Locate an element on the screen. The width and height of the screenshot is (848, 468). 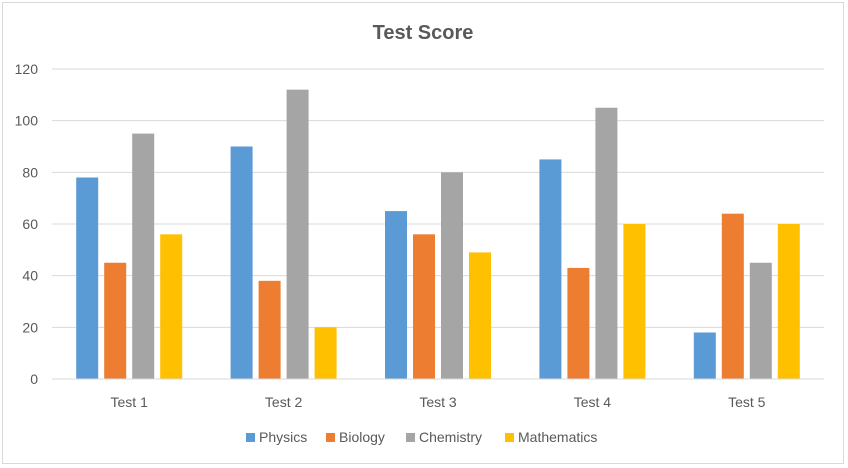
legend-label-biology: Biology is located at coordinates (362, 437).